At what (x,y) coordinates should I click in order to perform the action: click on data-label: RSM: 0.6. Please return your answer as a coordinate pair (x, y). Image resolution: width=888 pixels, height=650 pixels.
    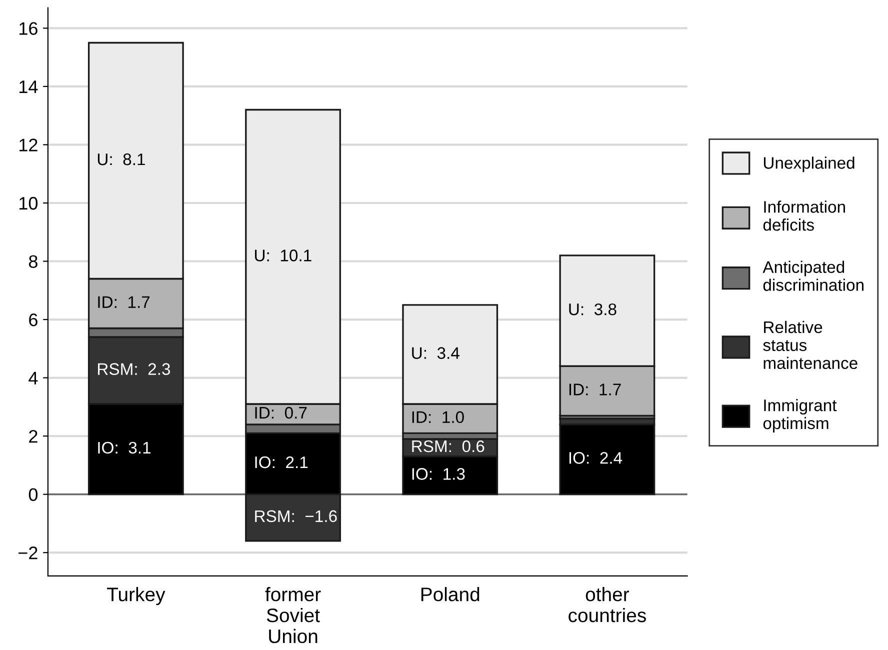
    Looking at the image, I should click on (448, 446).